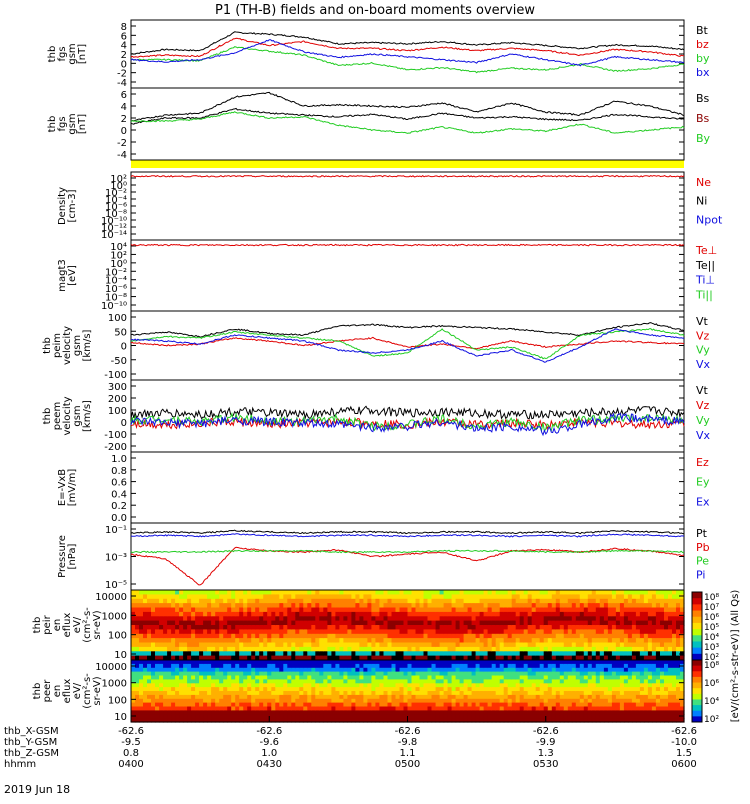  What do you see at coordinates (72, 275) in the screenshot?
I see `y-axis-label: [eV]` at bounding box center [72, 275].